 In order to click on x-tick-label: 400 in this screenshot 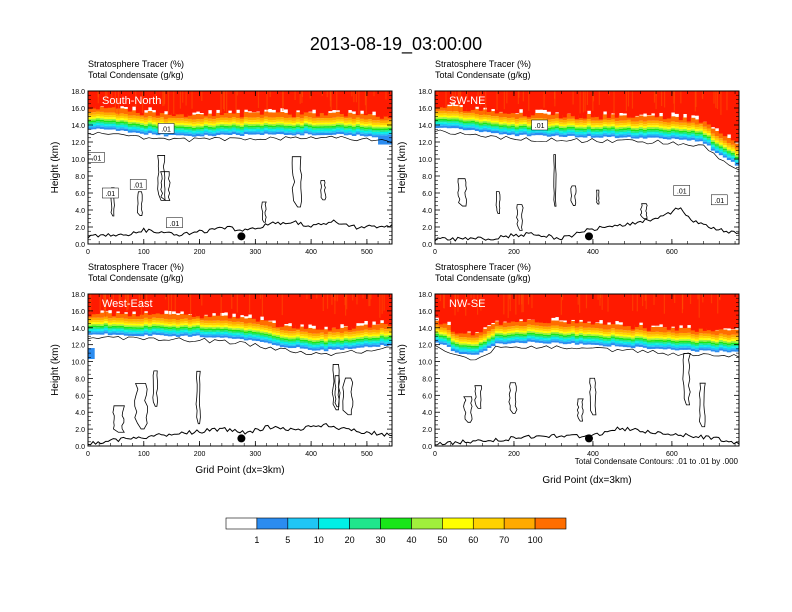, I will do `click(593, 252)`.